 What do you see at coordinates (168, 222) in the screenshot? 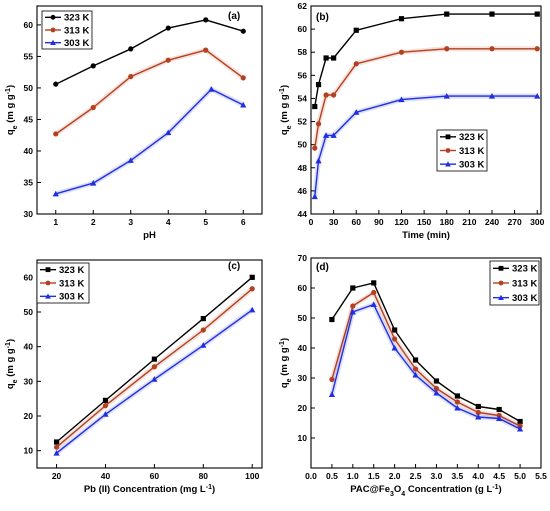
I see `x-tick-label: 4` at bounding box center [168, 222].